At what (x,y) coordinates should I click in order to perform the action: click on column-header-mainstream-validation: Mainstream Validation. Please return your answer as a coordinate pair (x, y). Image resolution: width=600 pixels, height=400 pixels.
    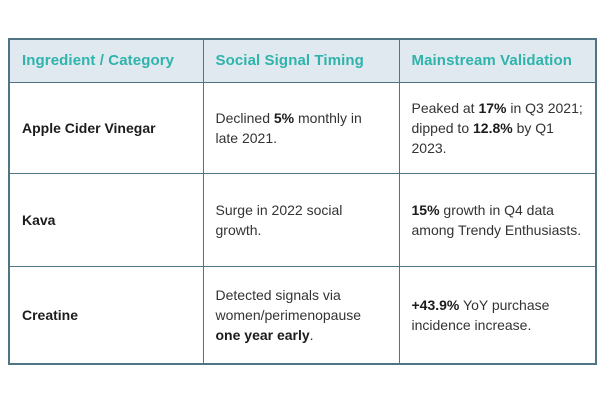
    Looking at the image, I should click on (497, 60).